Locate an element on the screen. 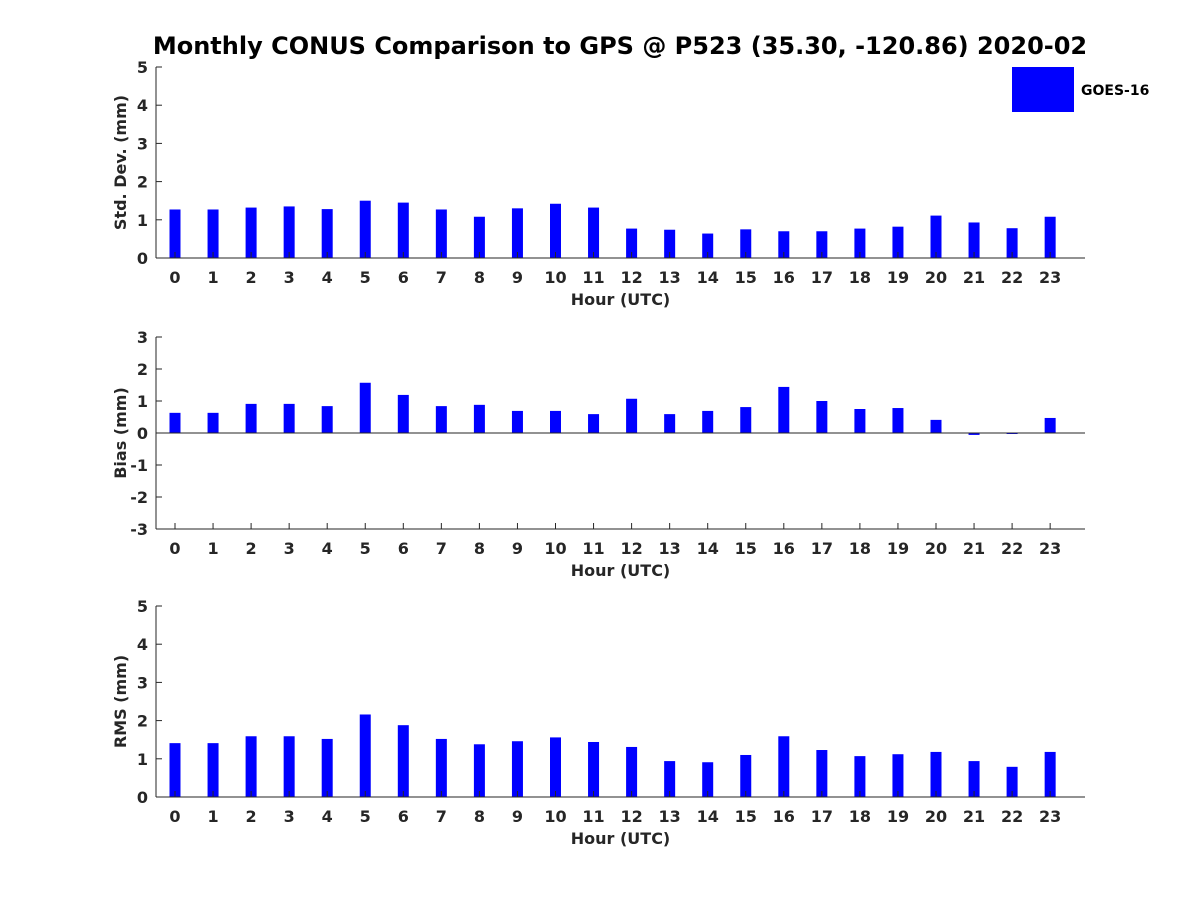 Image resolution: width=1200 pixels, height=900 pixels. std-dev-y-tick-label: 4 is located at coordinates (142, 105).